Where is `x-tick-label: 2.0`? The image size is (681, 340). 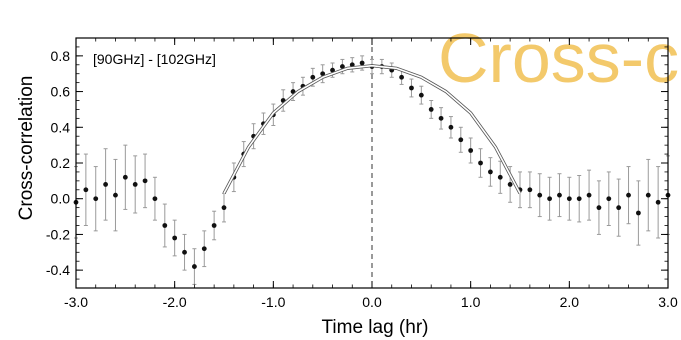
x-tick-label: 2.0 is located at coordinates (570, 302).